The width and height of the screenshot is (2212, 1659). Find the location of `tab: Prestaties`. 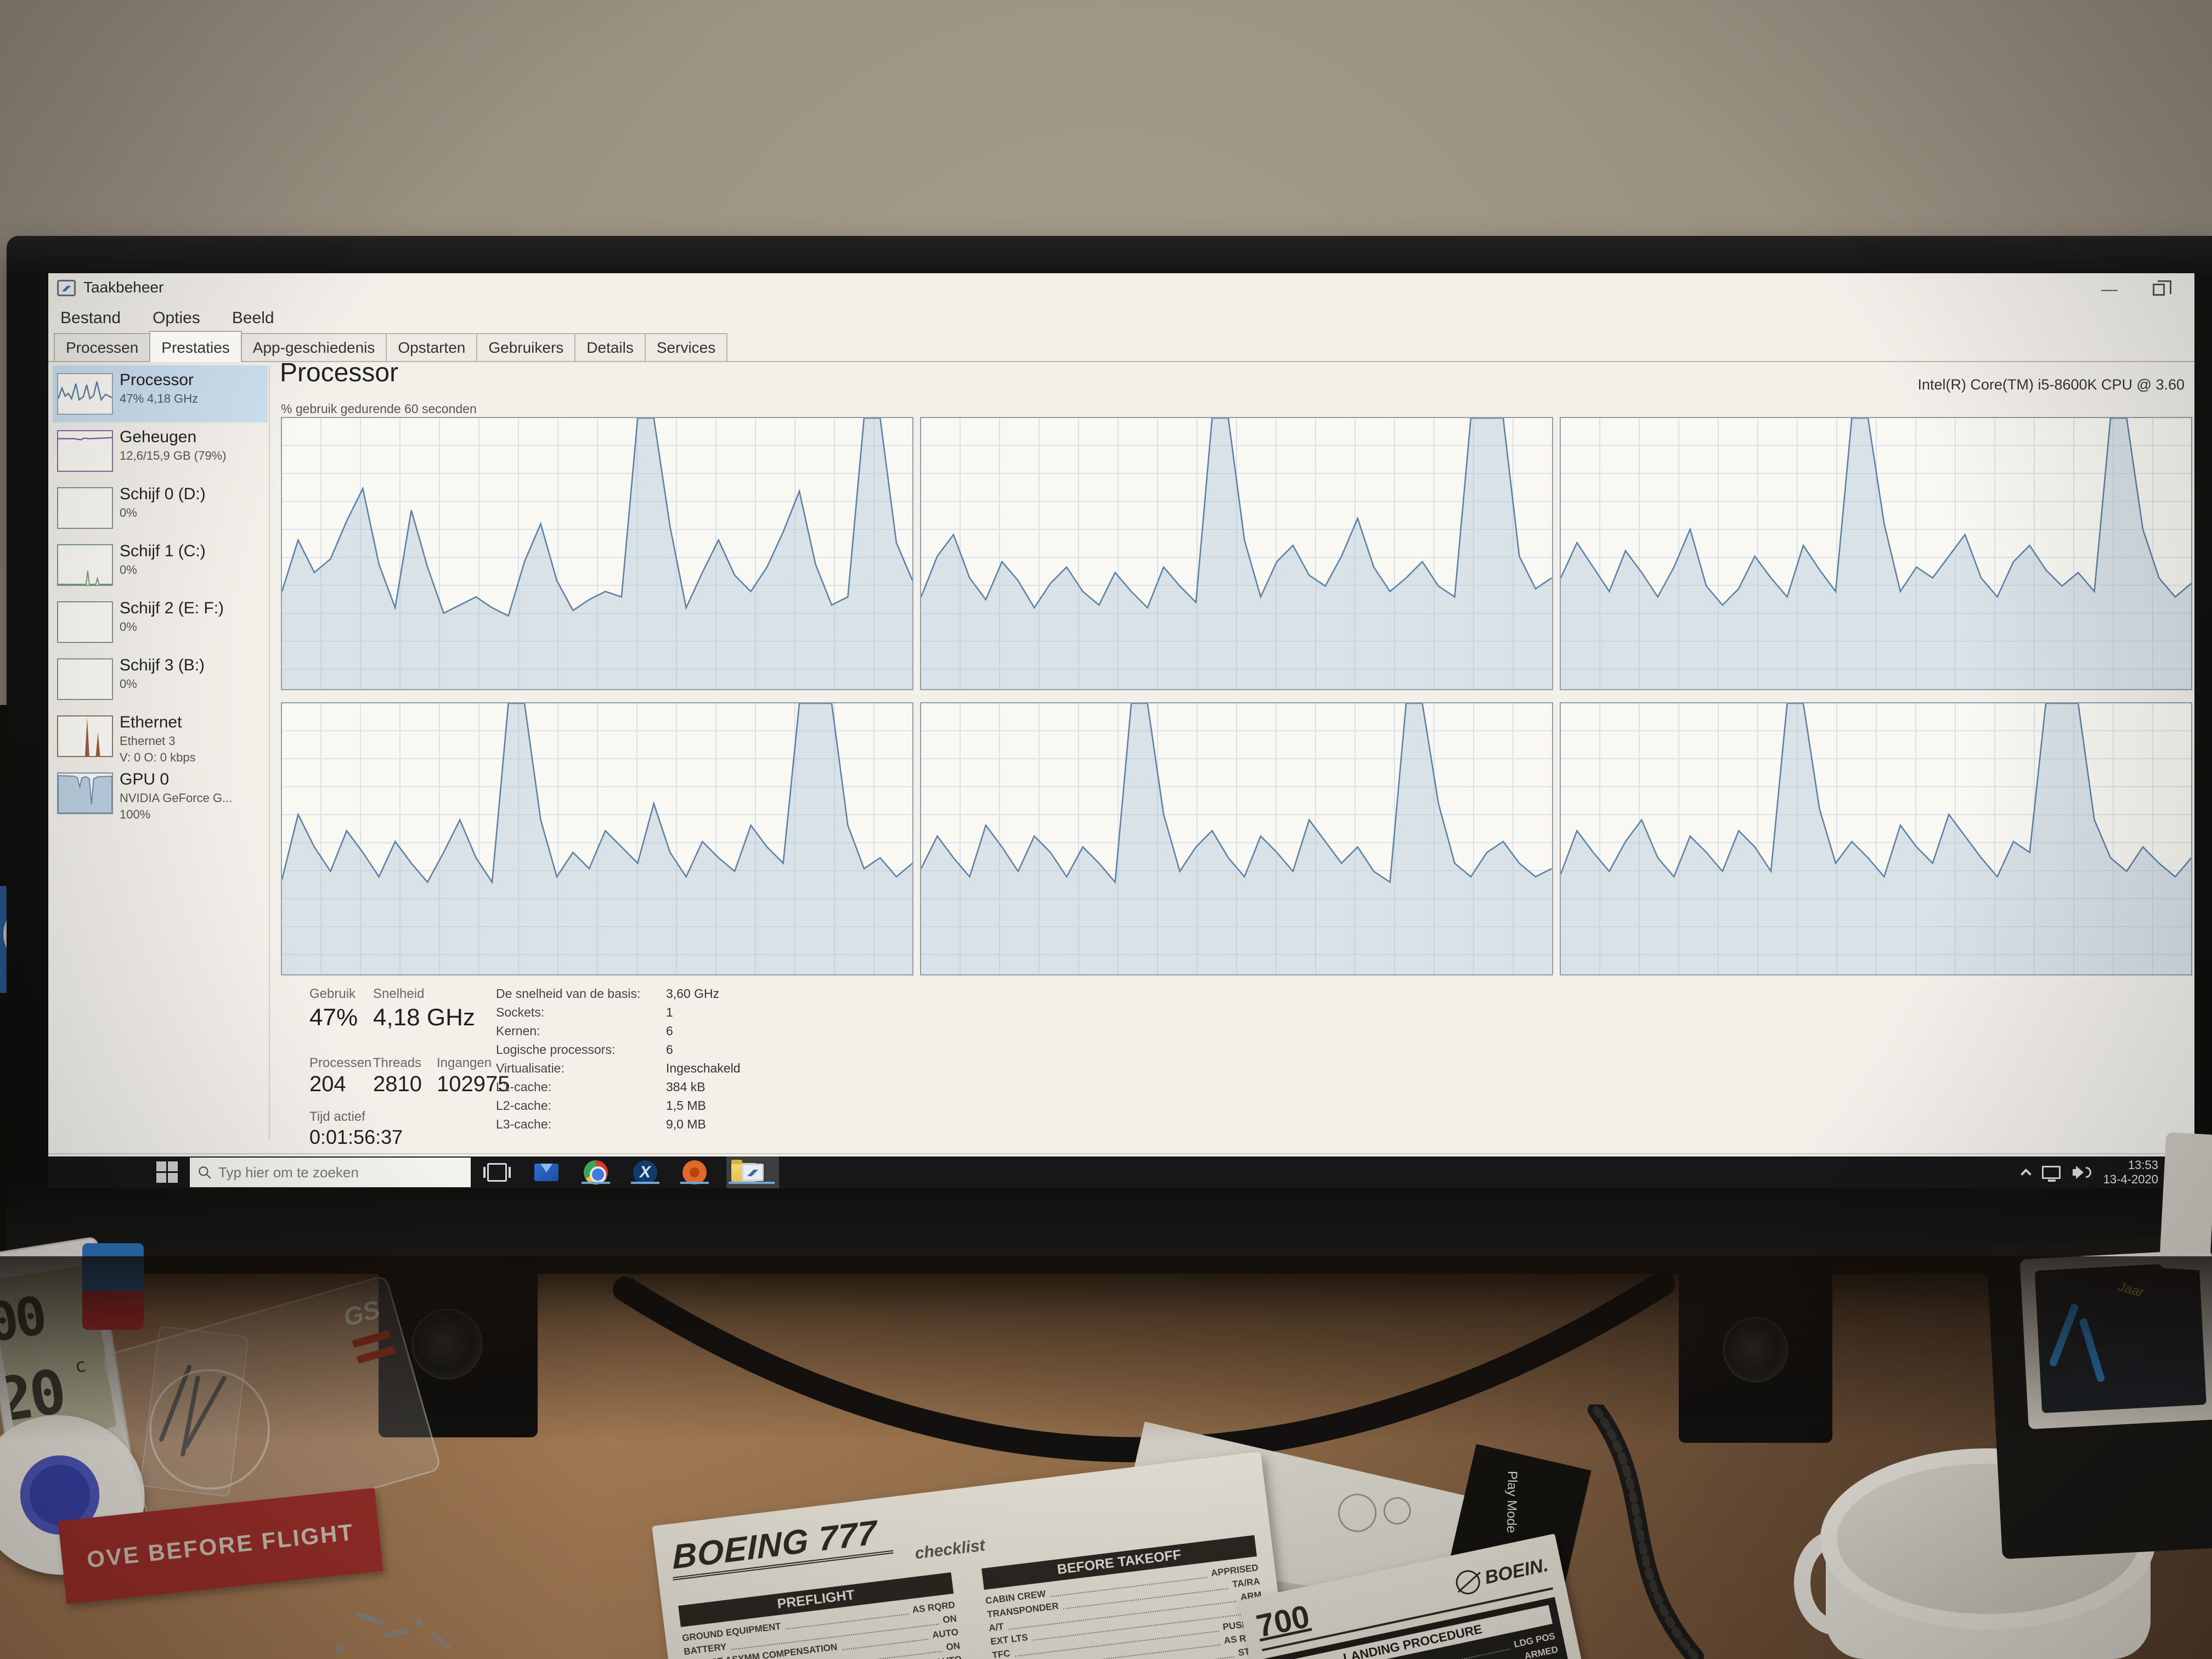

tab: Prestaties is located at coordinates (195, 346).